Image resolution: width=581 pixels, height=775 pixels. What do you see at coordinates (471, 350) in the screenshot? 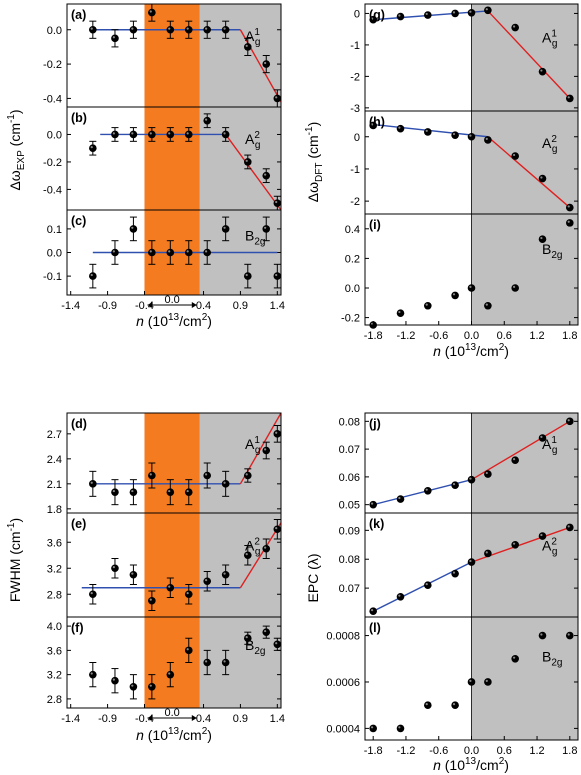
I see `x-axis-title: n (1013/cm2)` at bounding box center [471, 350].